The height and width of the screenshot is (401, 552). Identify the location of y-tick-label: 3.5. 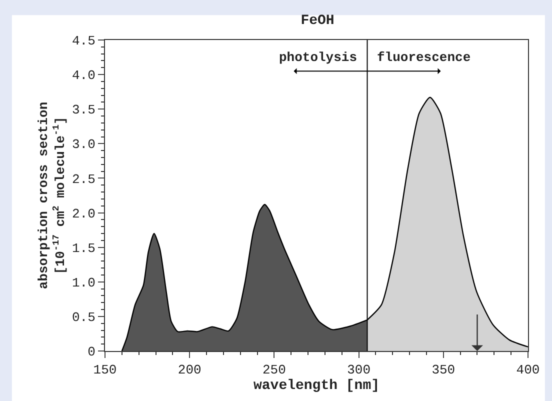
(84, 110).